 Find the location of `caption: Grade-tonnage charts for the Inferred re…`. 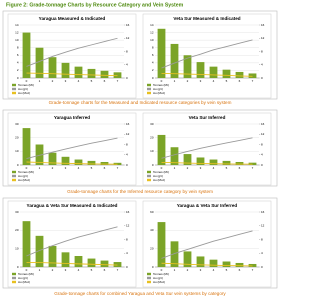

caption: Grade-tonnage charts for the Inferred re… is located at coordinates (140, 191).